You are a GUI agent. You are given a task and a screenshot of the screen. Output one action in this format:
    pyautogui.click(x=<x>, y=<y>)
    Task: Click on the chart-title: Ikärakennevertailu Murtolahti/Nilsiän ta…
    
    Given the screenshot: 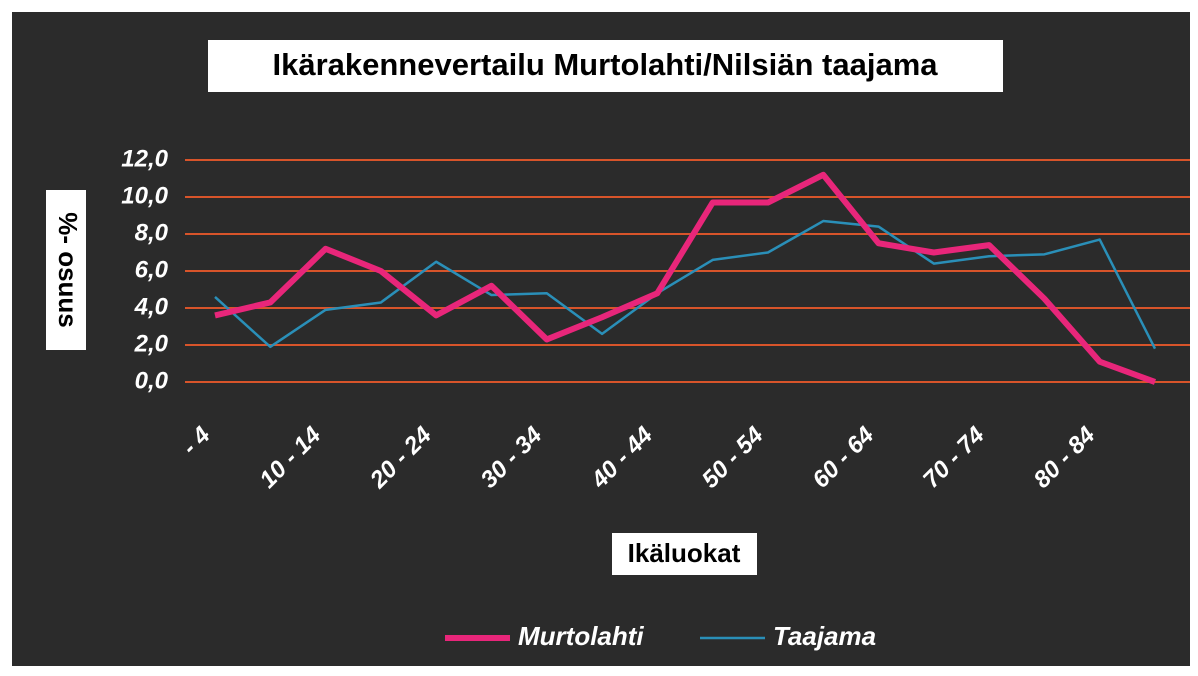 What is the action you would take?
    pyautogui.click(x=605, y=64)
    